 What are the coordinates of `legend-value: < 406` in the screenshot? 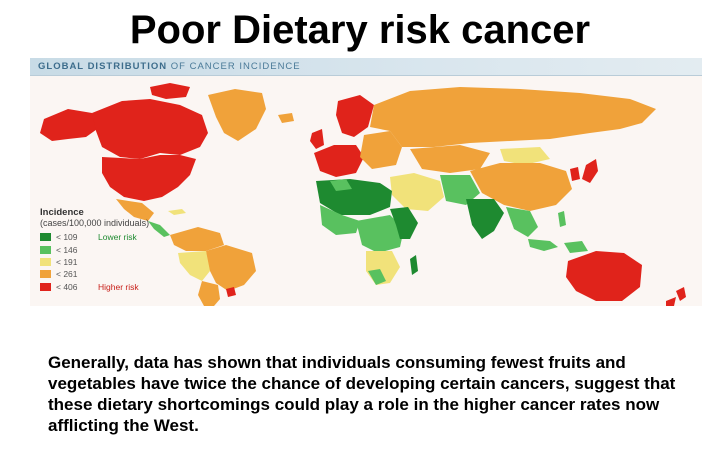 It's located at (67, 286).